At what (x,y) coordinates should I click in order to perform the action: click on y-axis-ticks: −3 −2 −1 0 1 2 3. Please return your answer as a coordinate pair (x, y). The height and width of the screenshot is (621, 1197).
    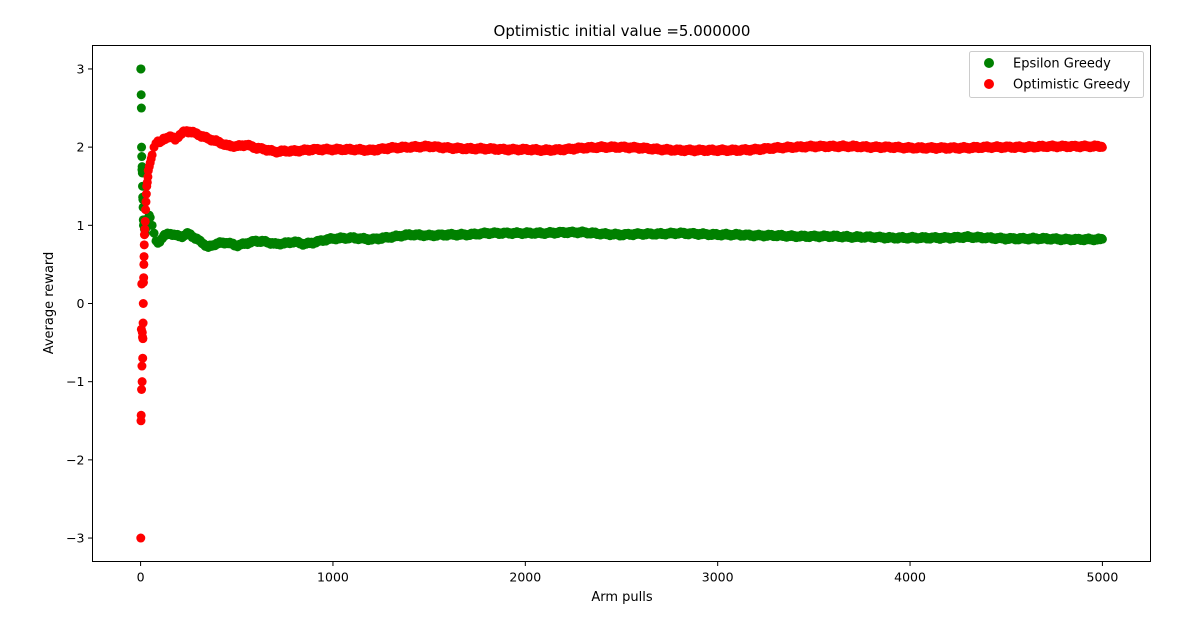
    Looking at the image, I should click on (79, 303).